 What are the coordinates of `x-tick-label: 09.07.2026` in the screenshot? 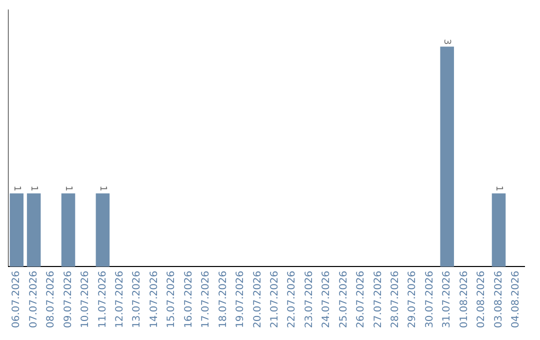 It's located at (68, 299).